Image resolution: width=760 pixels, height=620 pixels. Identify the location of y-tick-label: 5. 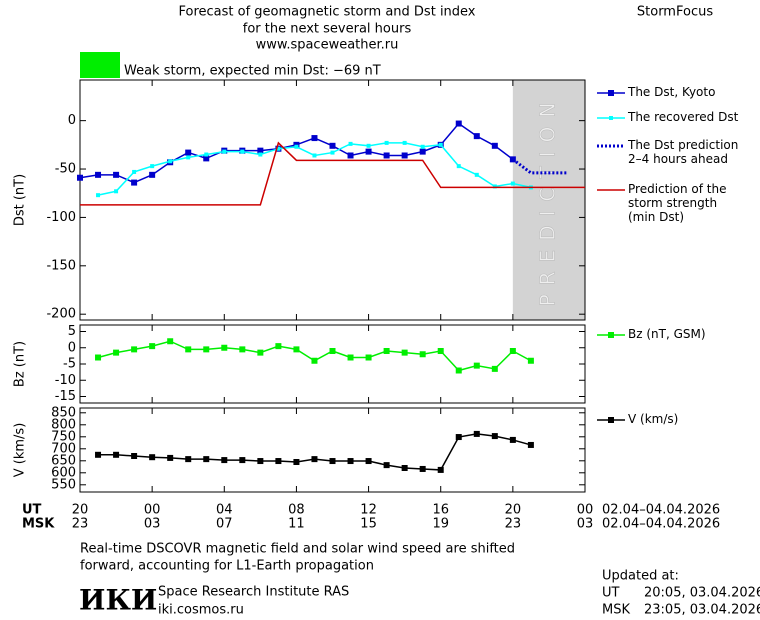
(72, 331).